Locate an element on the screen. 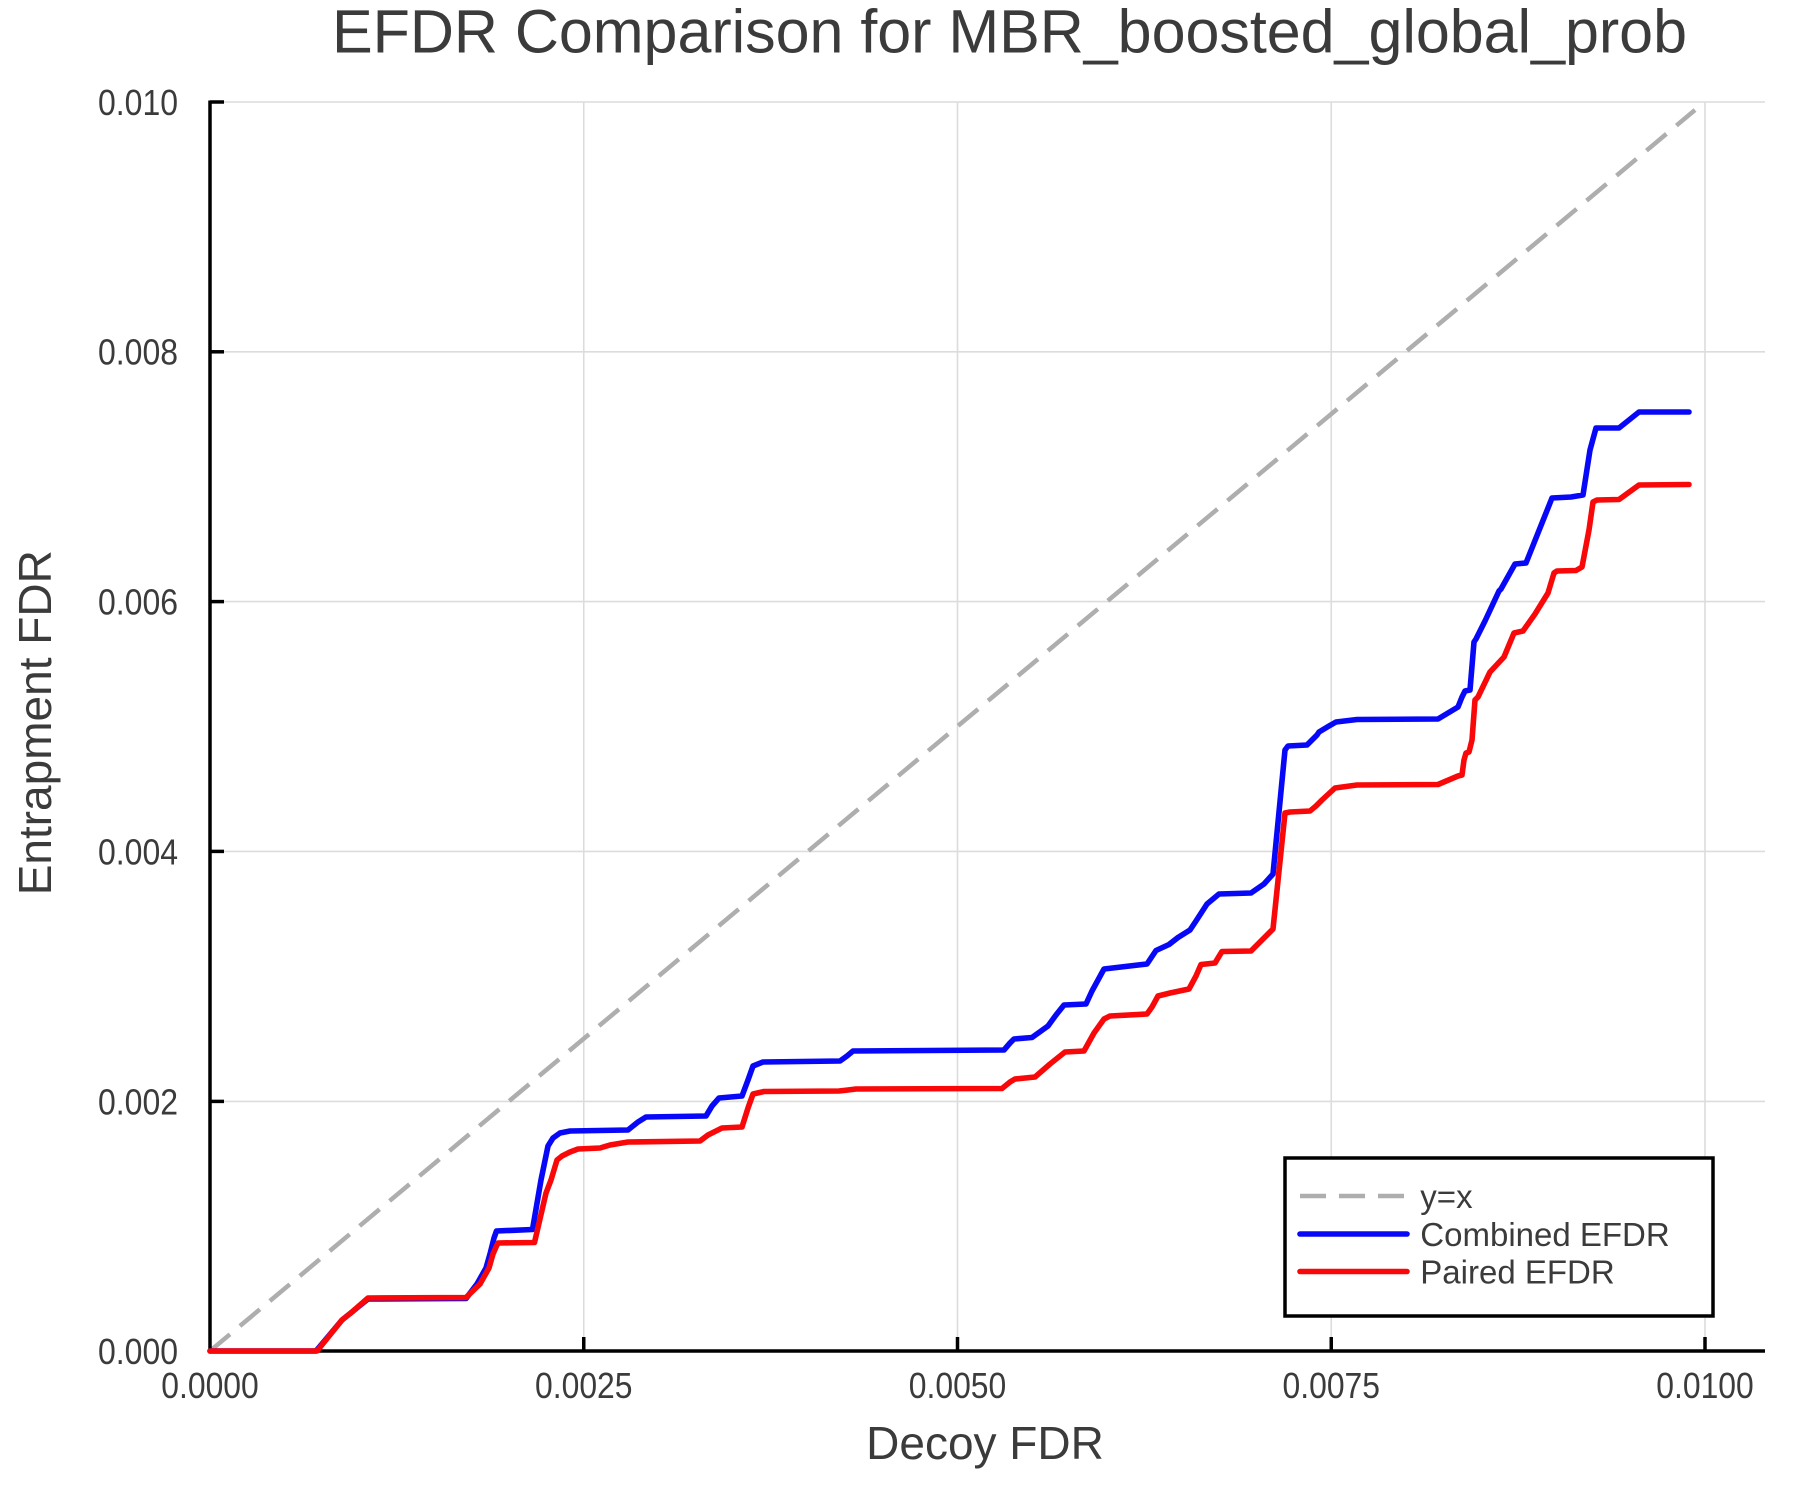 The width and height of the screenshot is (1800, 1500). svg-text: Combined EFDR is located at coordinates (1544, 1234).